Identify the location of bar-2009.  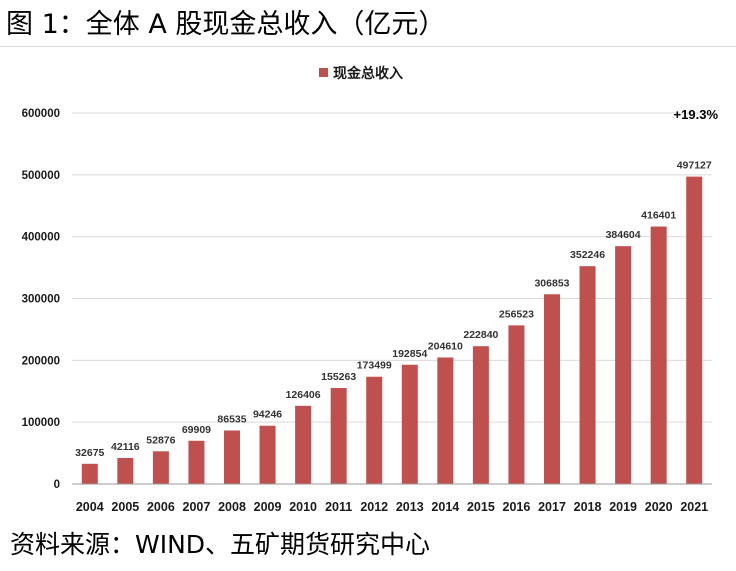
(267, 454).